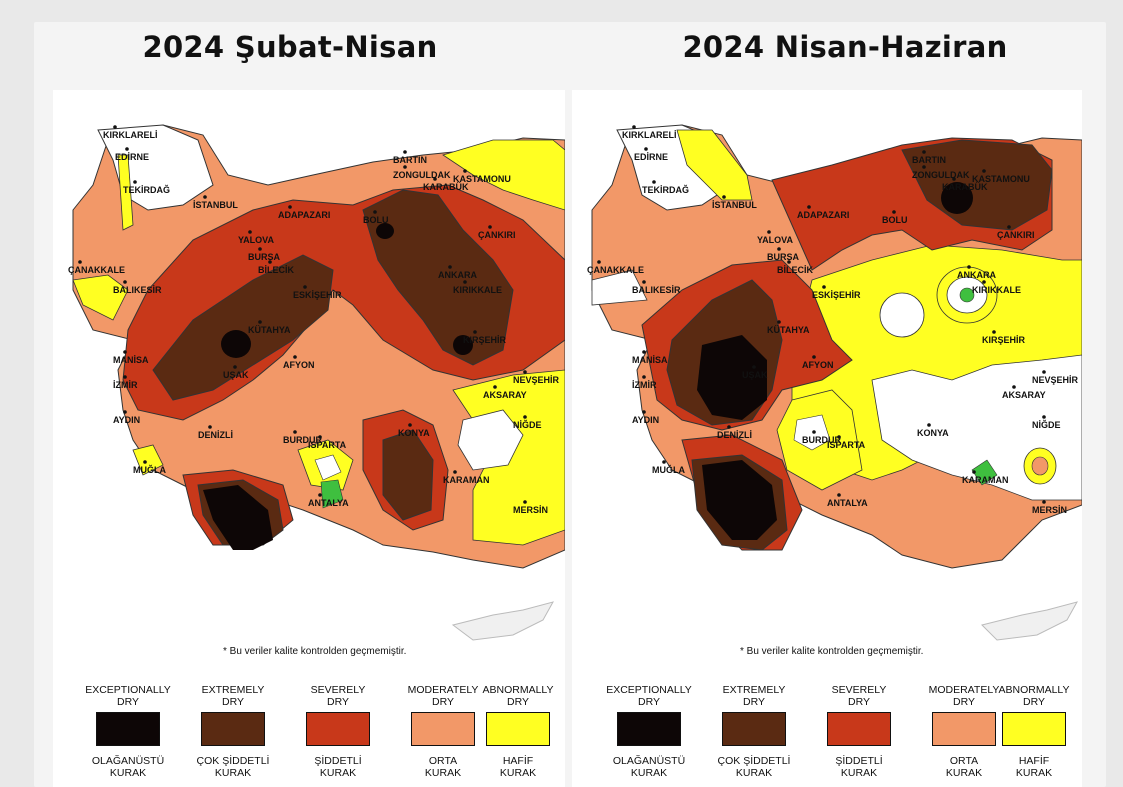 The image size is (1123, 787). I want to click on city-label: KIRKLARELİ, so click(649, 135).